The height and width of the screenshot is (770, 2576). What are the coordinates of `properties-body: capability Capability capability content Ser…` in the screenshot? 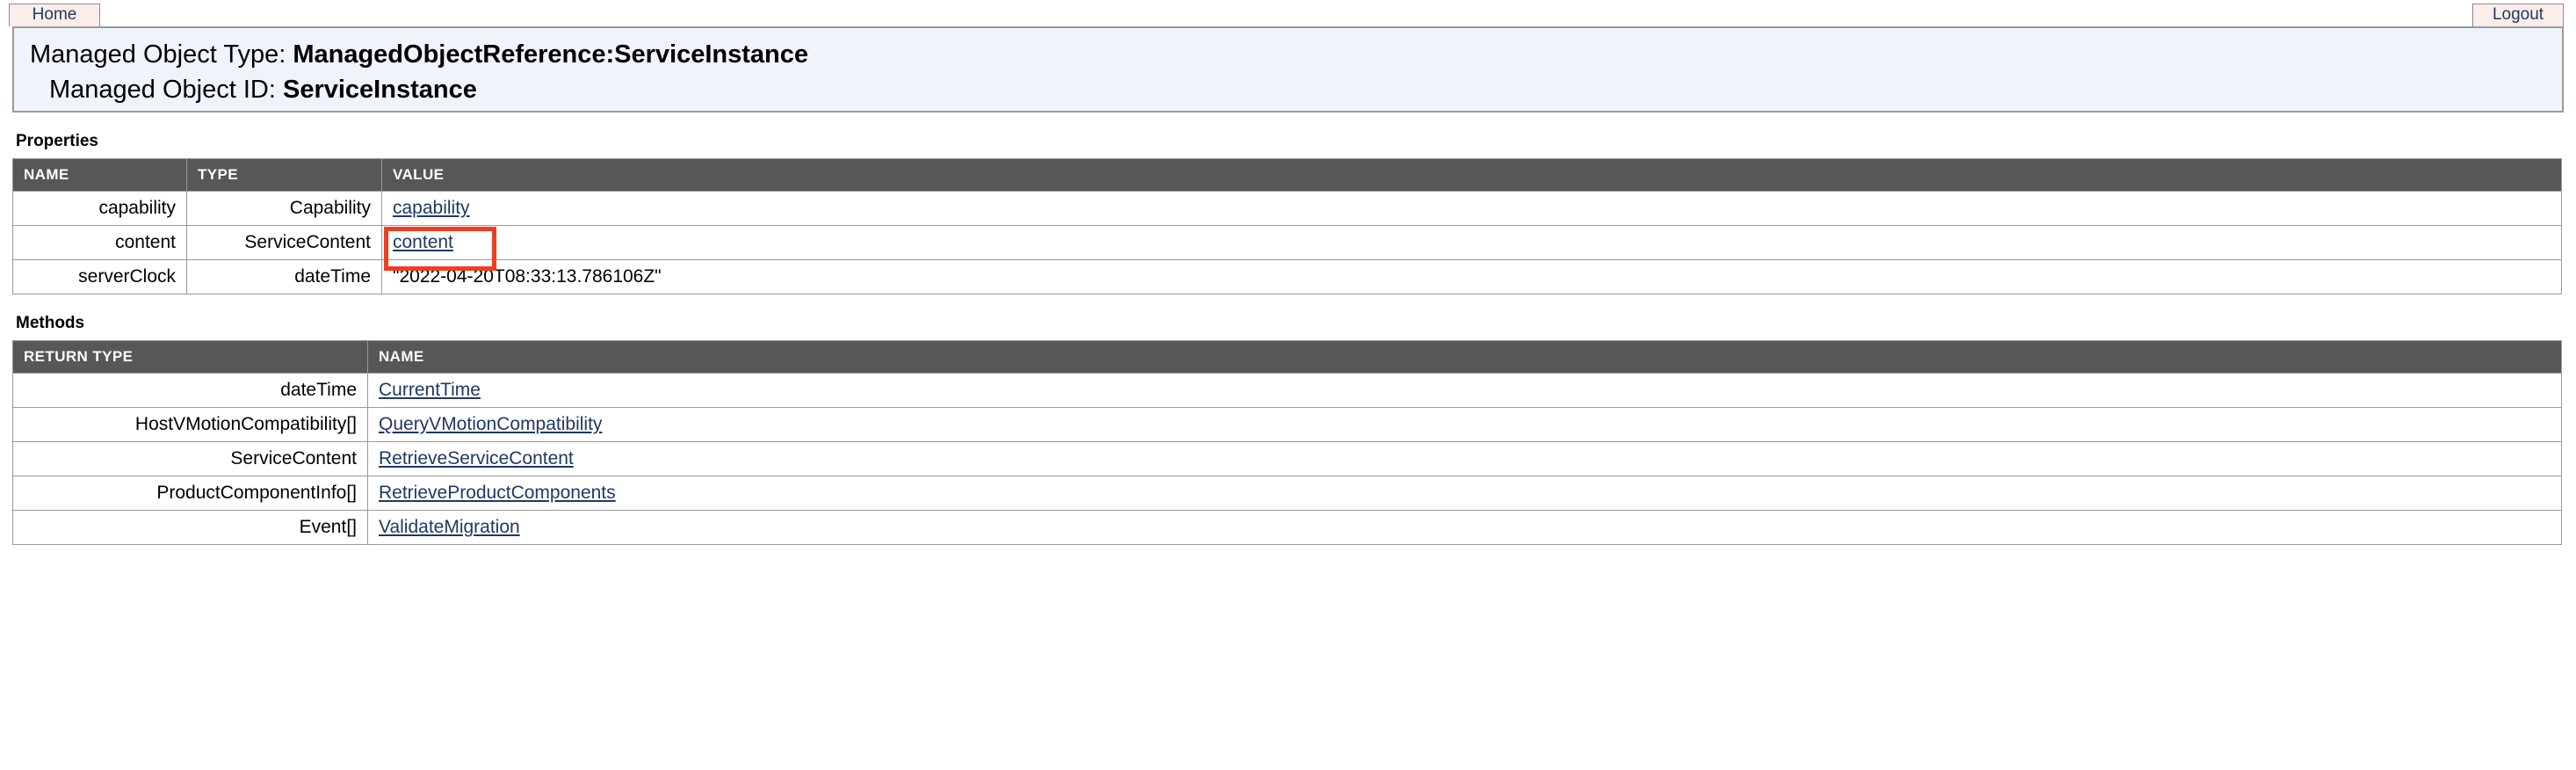 It's located at (1287, 242).